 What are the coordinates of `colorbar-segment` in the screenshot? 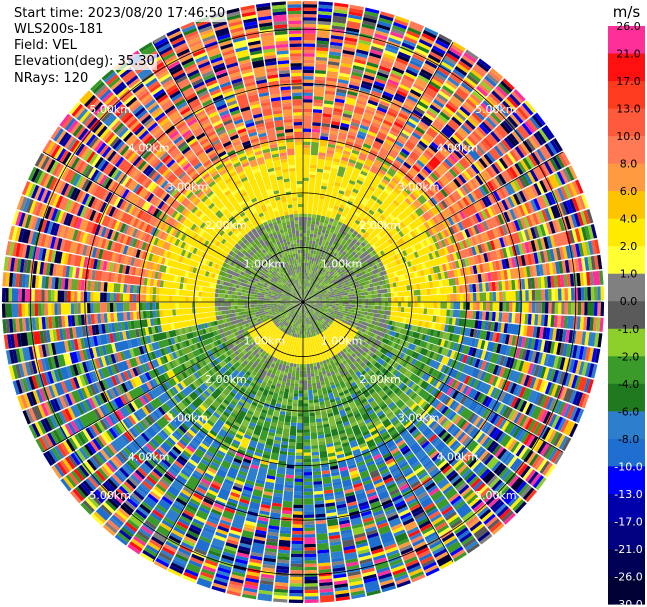 It's located at (626, 150).